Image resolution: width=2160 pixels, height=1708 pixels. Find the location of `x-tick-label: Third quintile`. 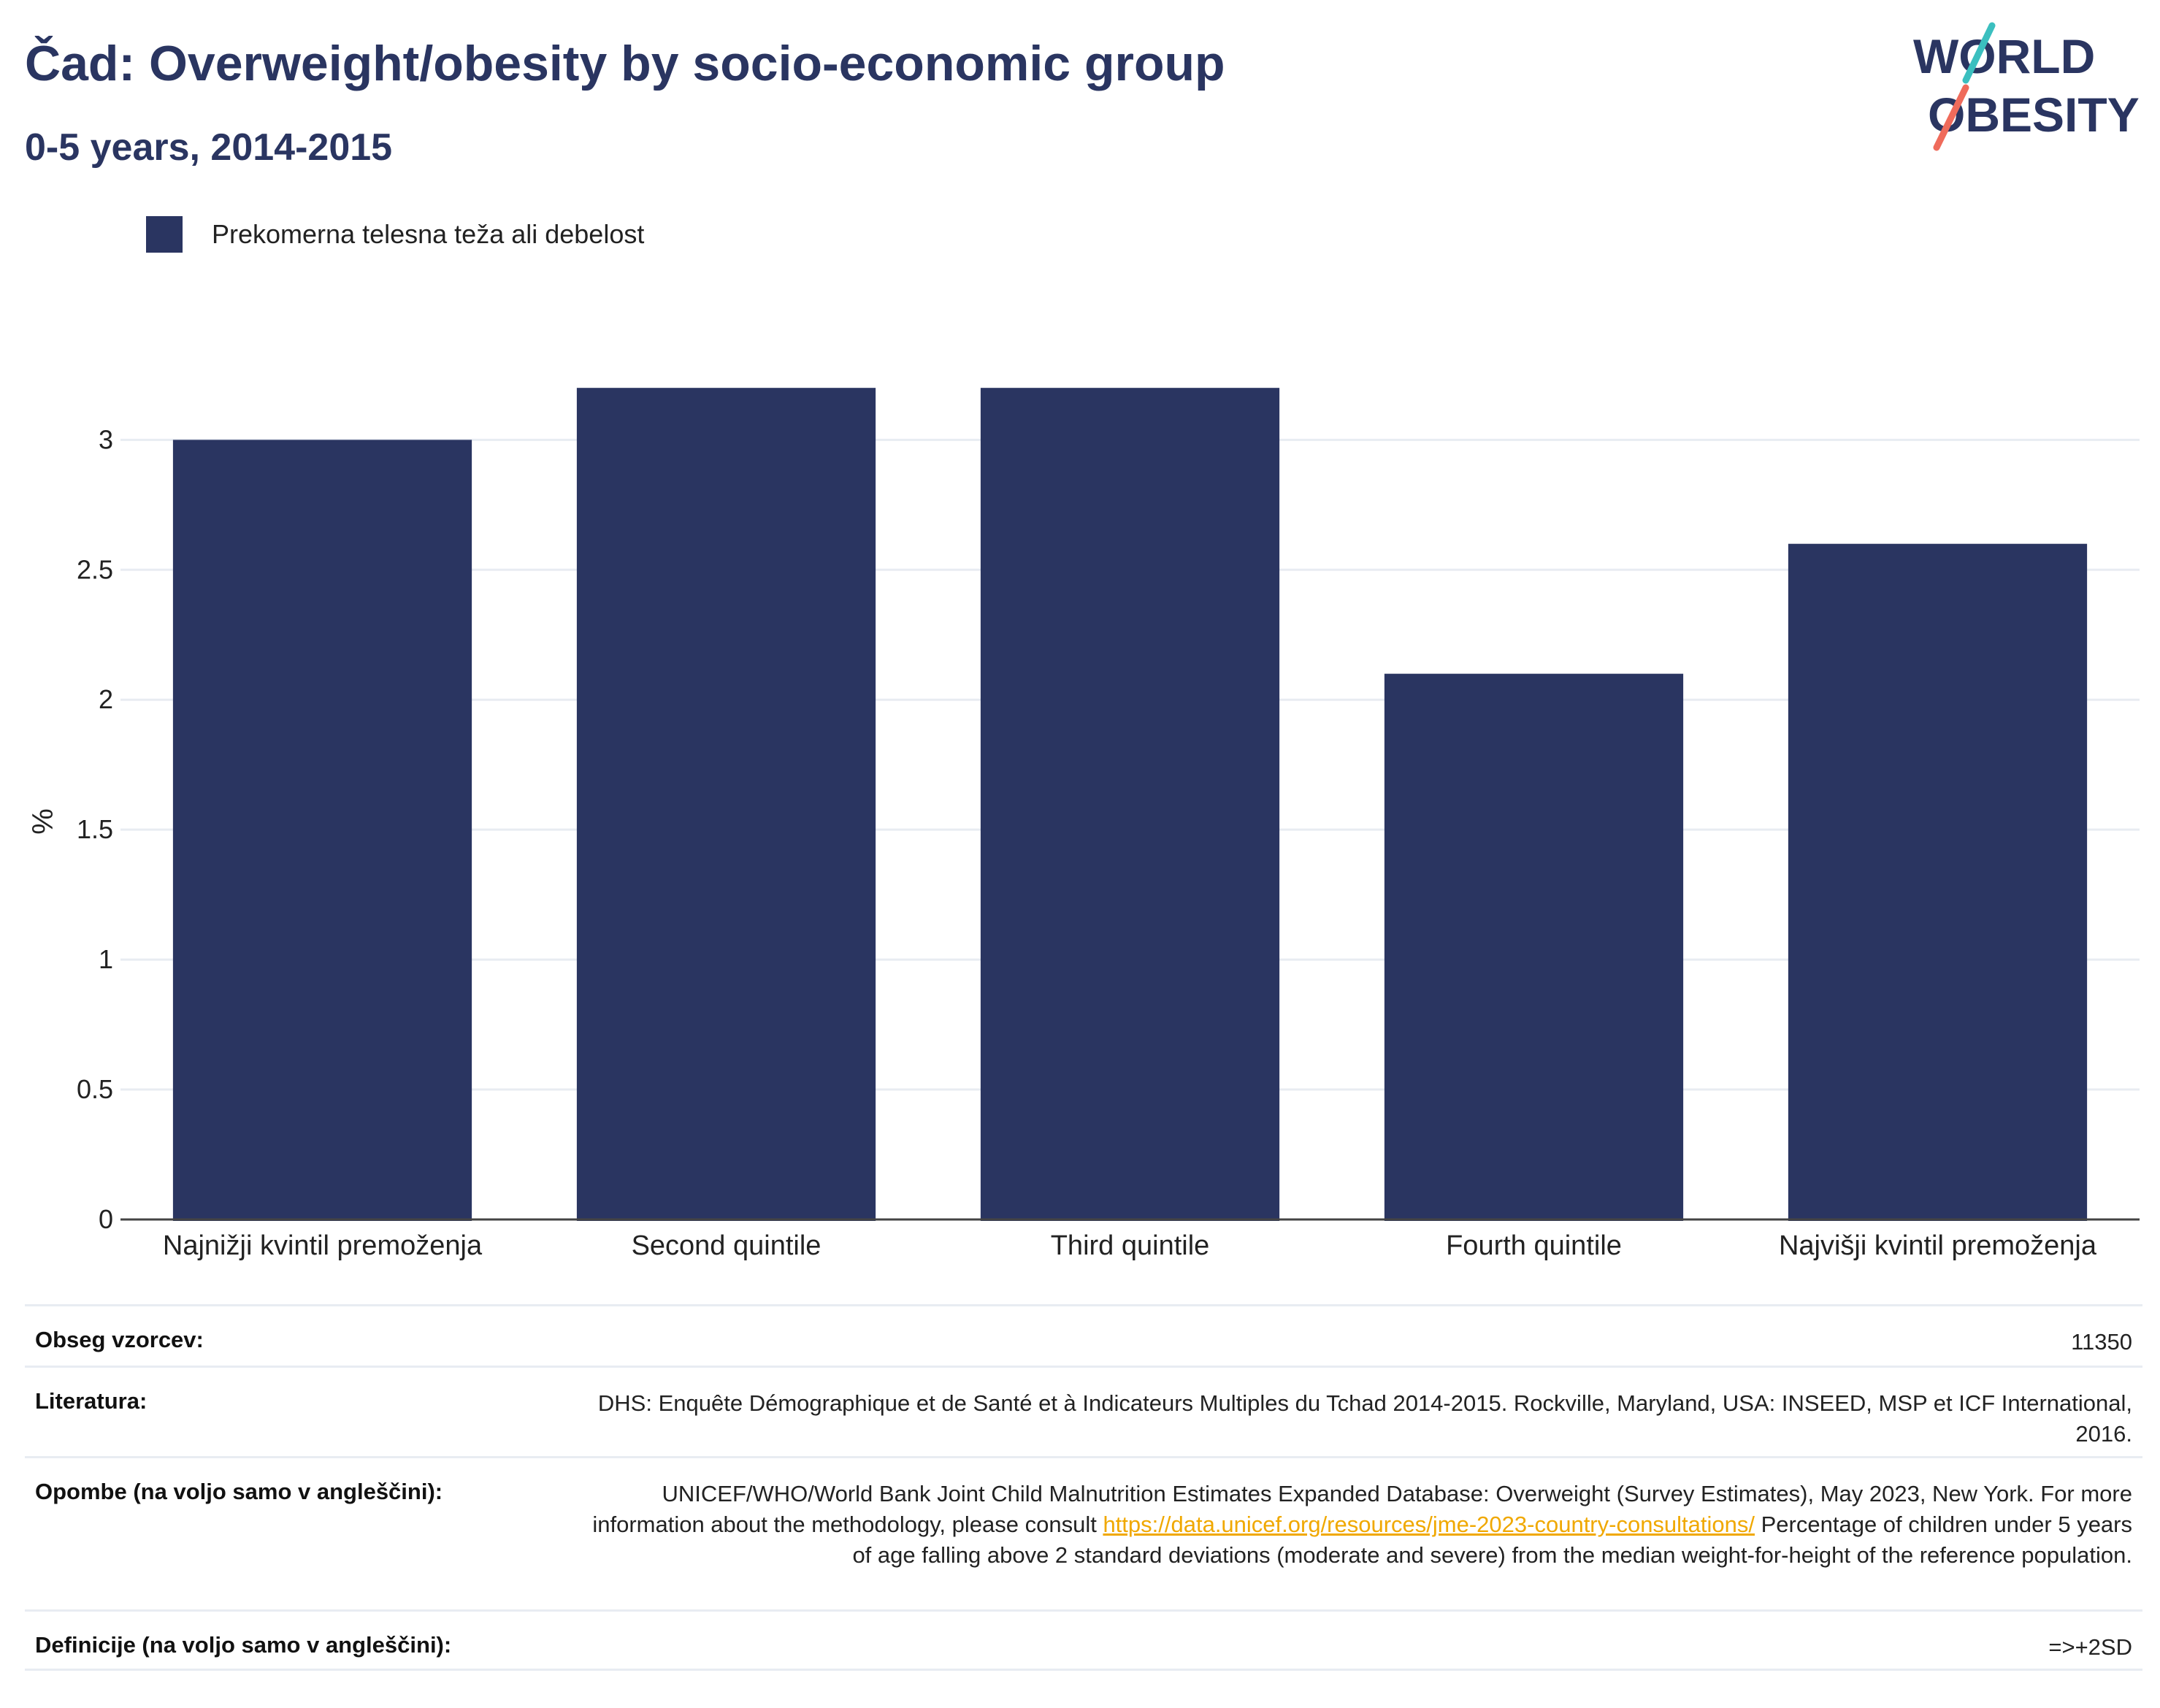

x-tick-label: Third quintile is located at coordinates (1130, 1245).